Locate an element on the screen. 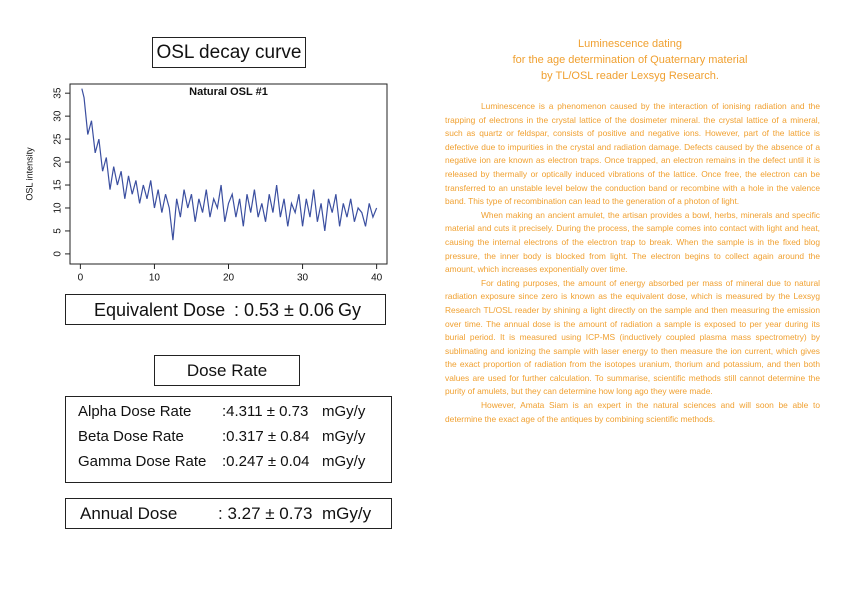  x-tick-label: 20 is located at coordinates (229, 278).